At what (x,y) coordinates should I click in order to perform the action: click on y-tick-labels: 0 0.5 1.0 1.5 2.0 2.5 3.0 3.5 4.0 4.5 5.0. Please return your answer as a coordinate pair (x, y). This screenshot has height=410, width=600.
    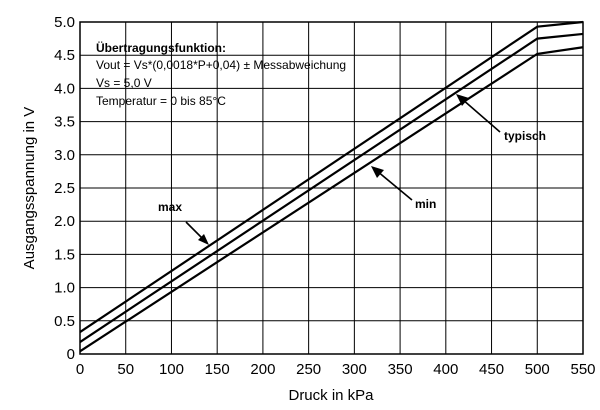
    Looking at the image, I should click on (64, 188).